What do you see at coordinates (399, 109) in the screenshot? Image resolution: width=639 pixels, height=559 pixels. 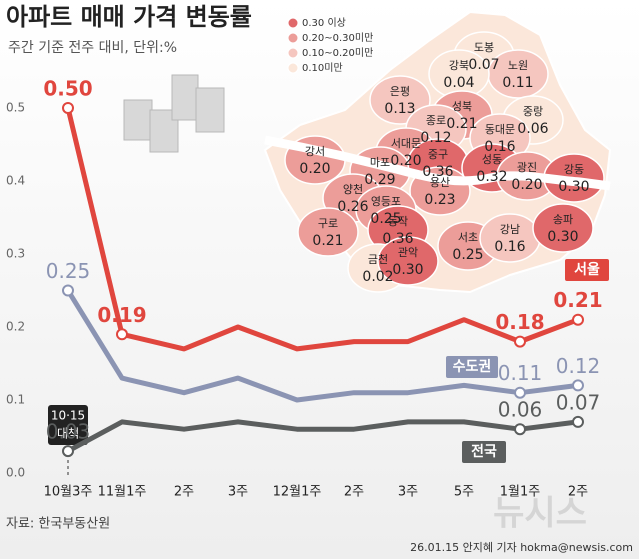 I see `district-value: 0.13` at bounding box center [399, 109].